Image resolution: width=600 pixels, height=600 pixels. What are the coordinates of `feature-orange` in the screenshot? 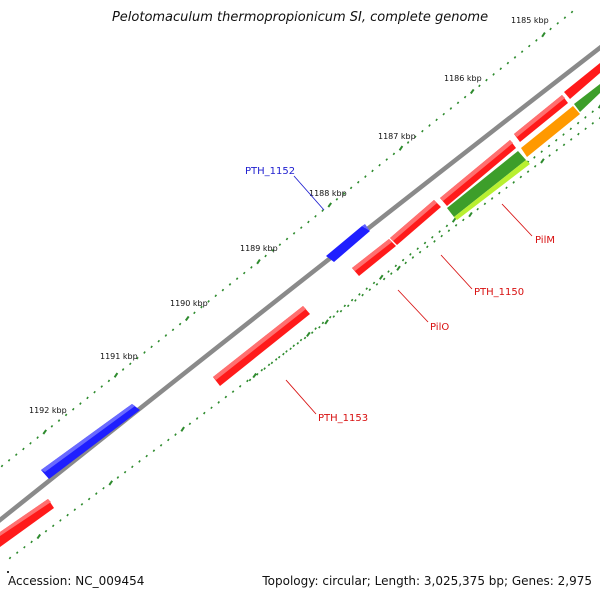 It's located at (550, 131).